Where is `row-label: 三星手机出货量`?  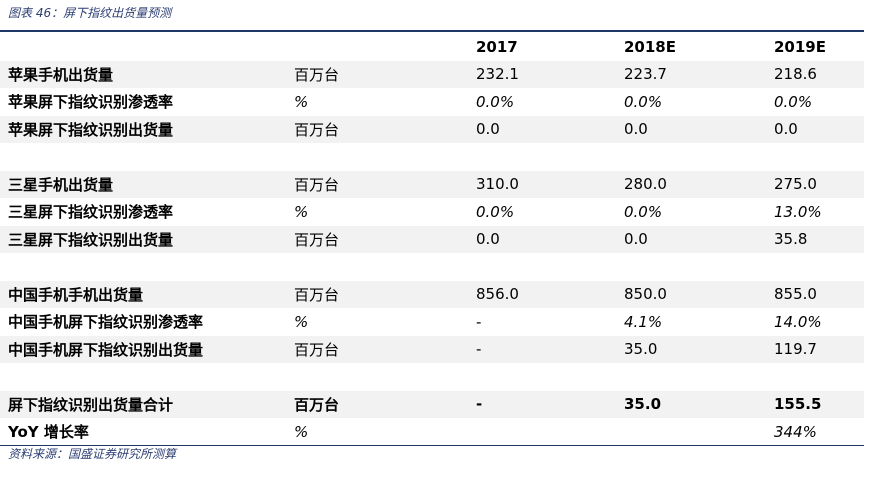 row-label: 三星手机出货量 is located at coordinates (147, 184).